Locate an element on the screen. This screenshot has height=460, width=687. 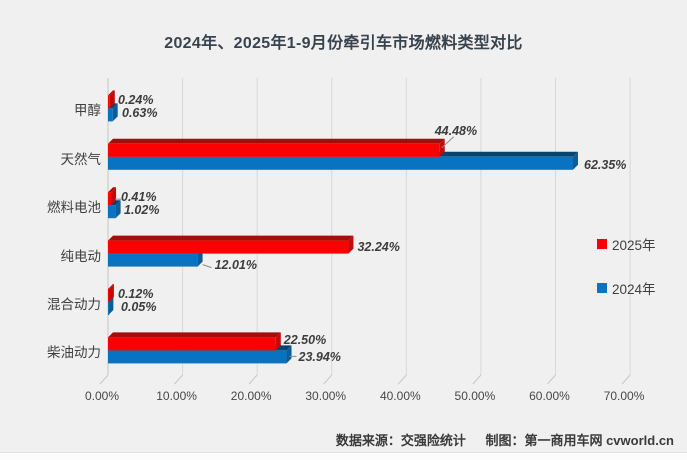
legend-swatch-2025-icon is located at coordinates (602, 244).